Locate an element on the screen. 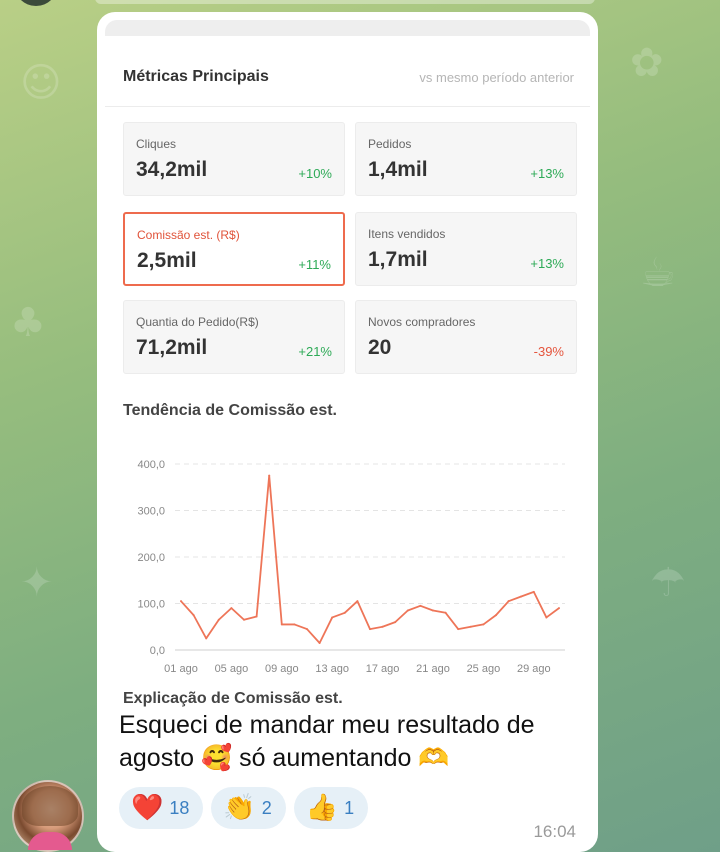 Image resolution: width=720 pixels, height=852 pixels. background-doodle-icon: ✿ is located at coordinates (647, 63).